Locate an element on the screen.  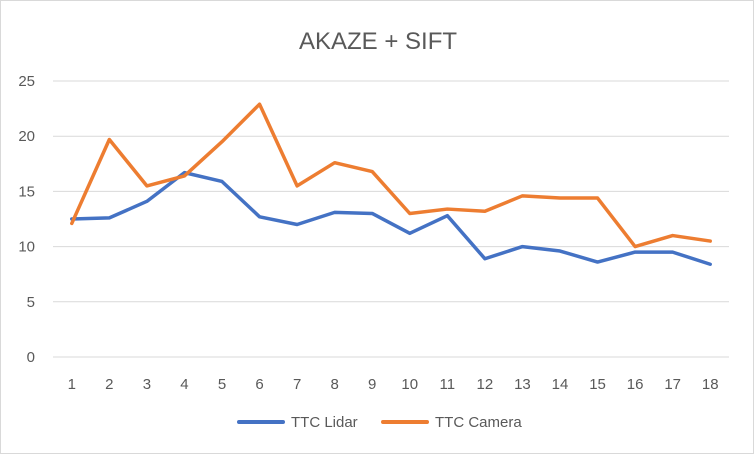
x-tick-label: 12 is located at coordinates (485, 384).